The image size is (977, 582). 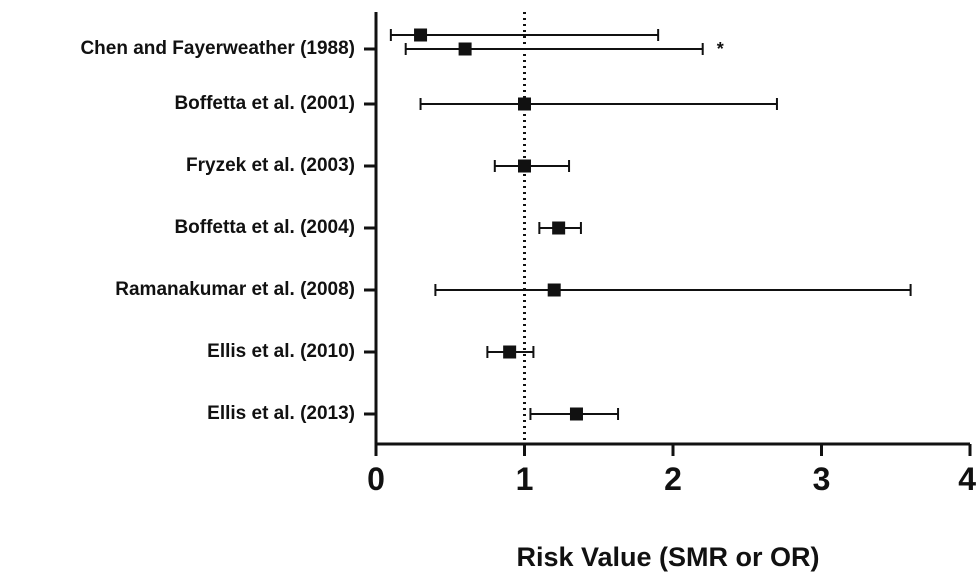 What do you see at coordinates (270, 165) in the screenshot?
I see `study-label: Fryzek et al. (2003)` at bounding box center [270, 165].